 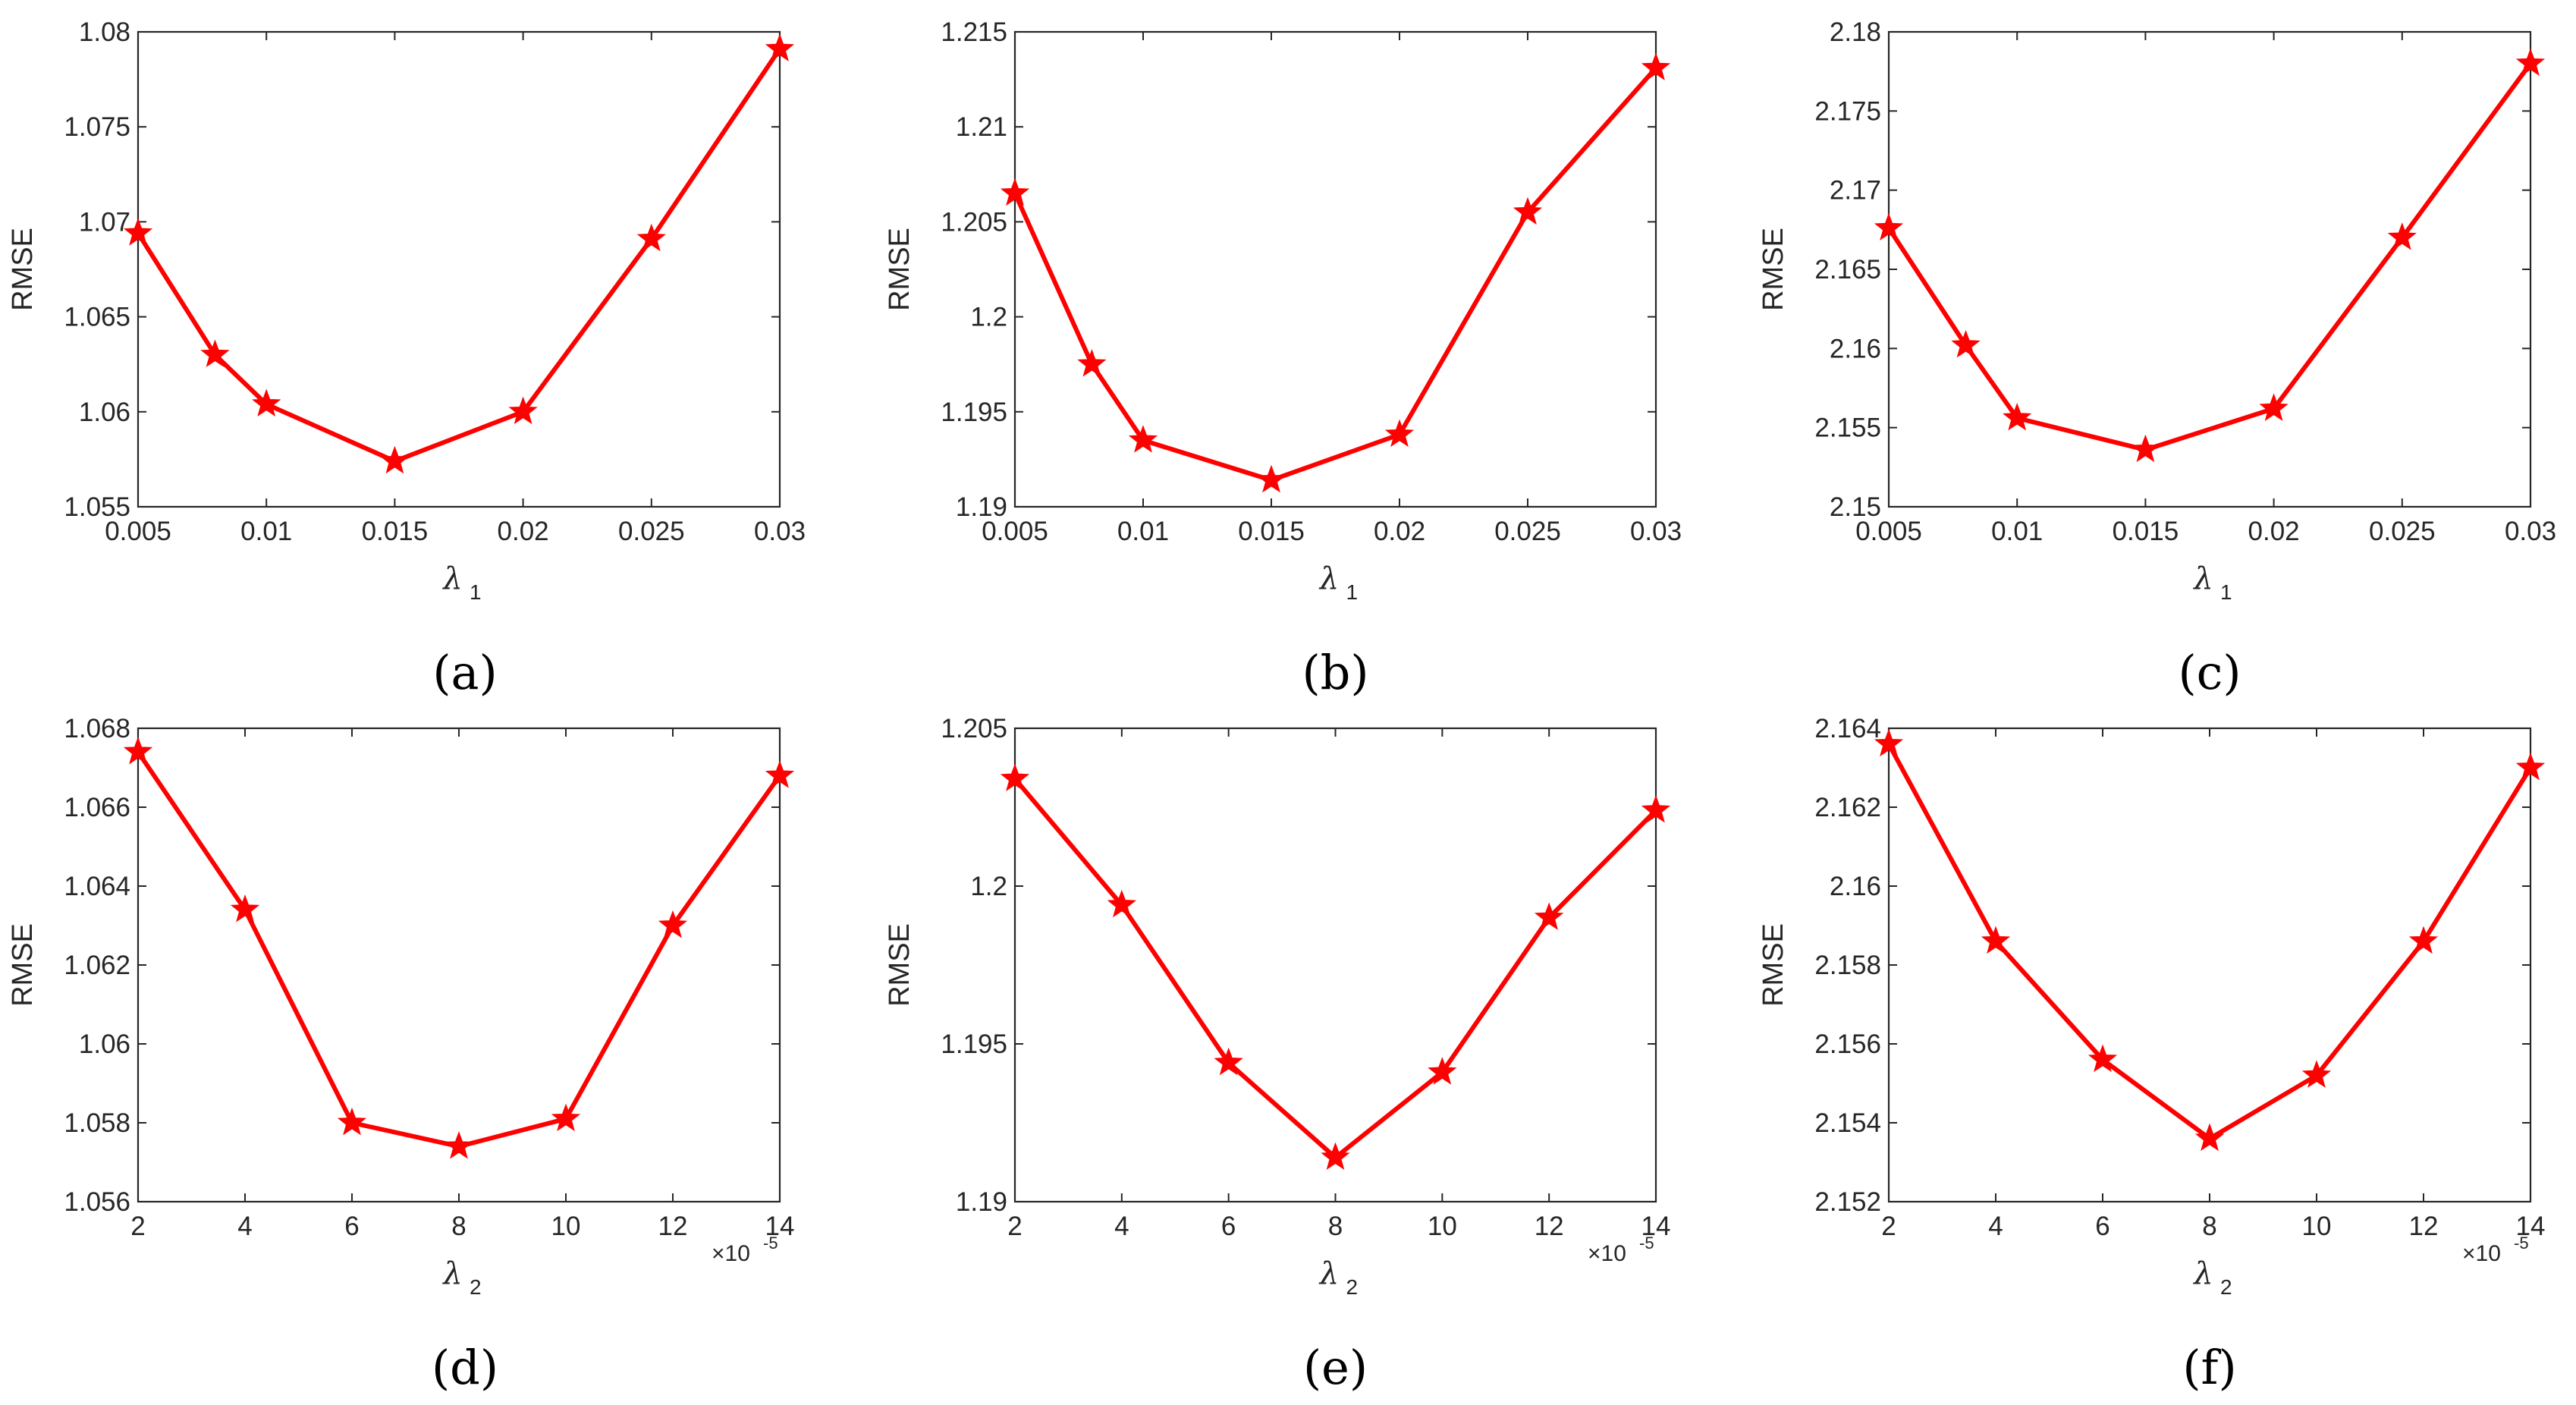 What do you see at coordinates (1847, 269) in the screenshot?
I see `y-tick-label: 2.165` at bounding box center [1847, 269].